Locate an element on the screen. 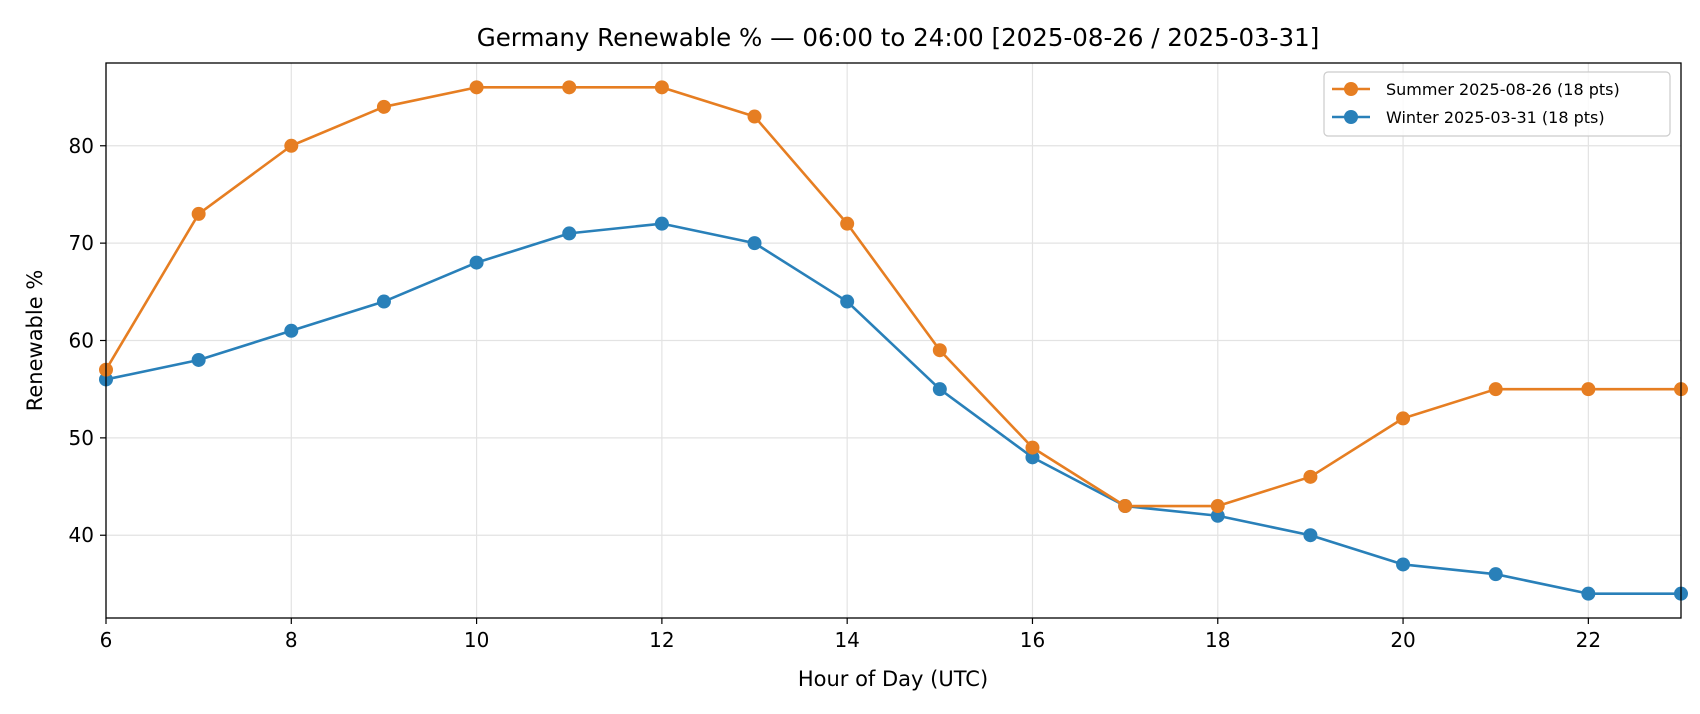  x-tick-label: 12 is located at coordinates (661, 640).